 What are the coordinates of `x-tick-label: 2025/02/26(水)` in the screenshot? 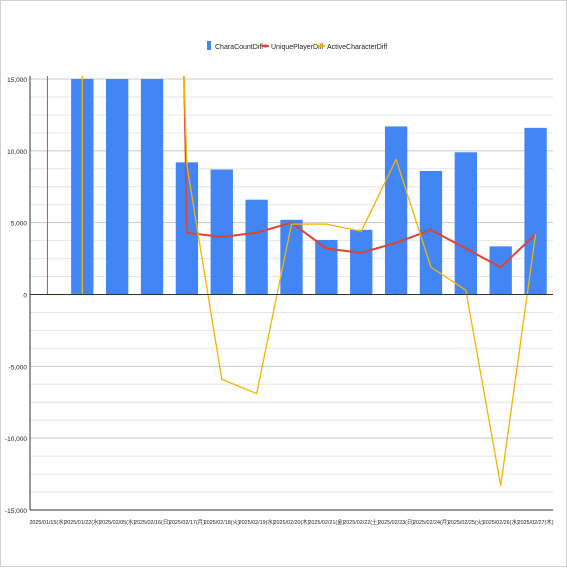 It's located at (501, 522).